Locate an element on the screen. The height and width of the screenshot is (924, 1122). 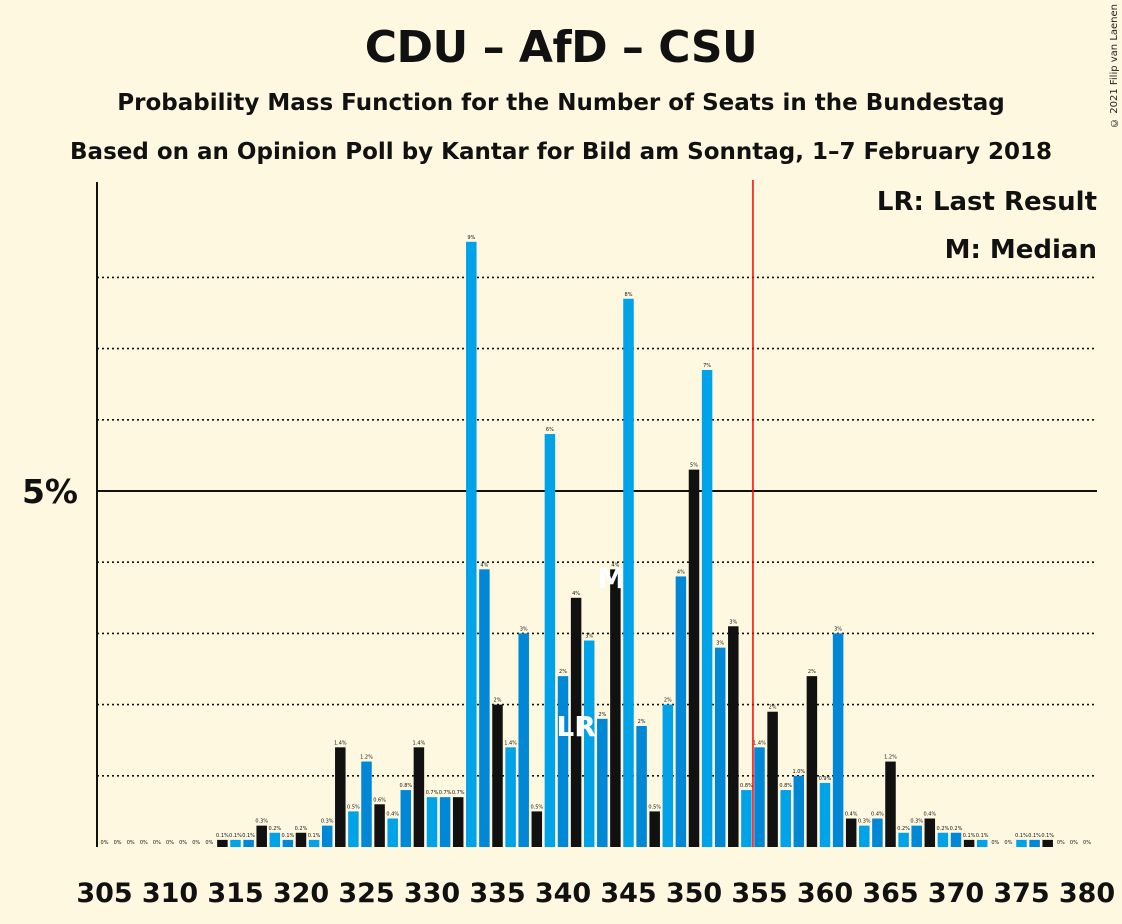
bar-label-332: 0.7% is located at coordinates (458, 793).